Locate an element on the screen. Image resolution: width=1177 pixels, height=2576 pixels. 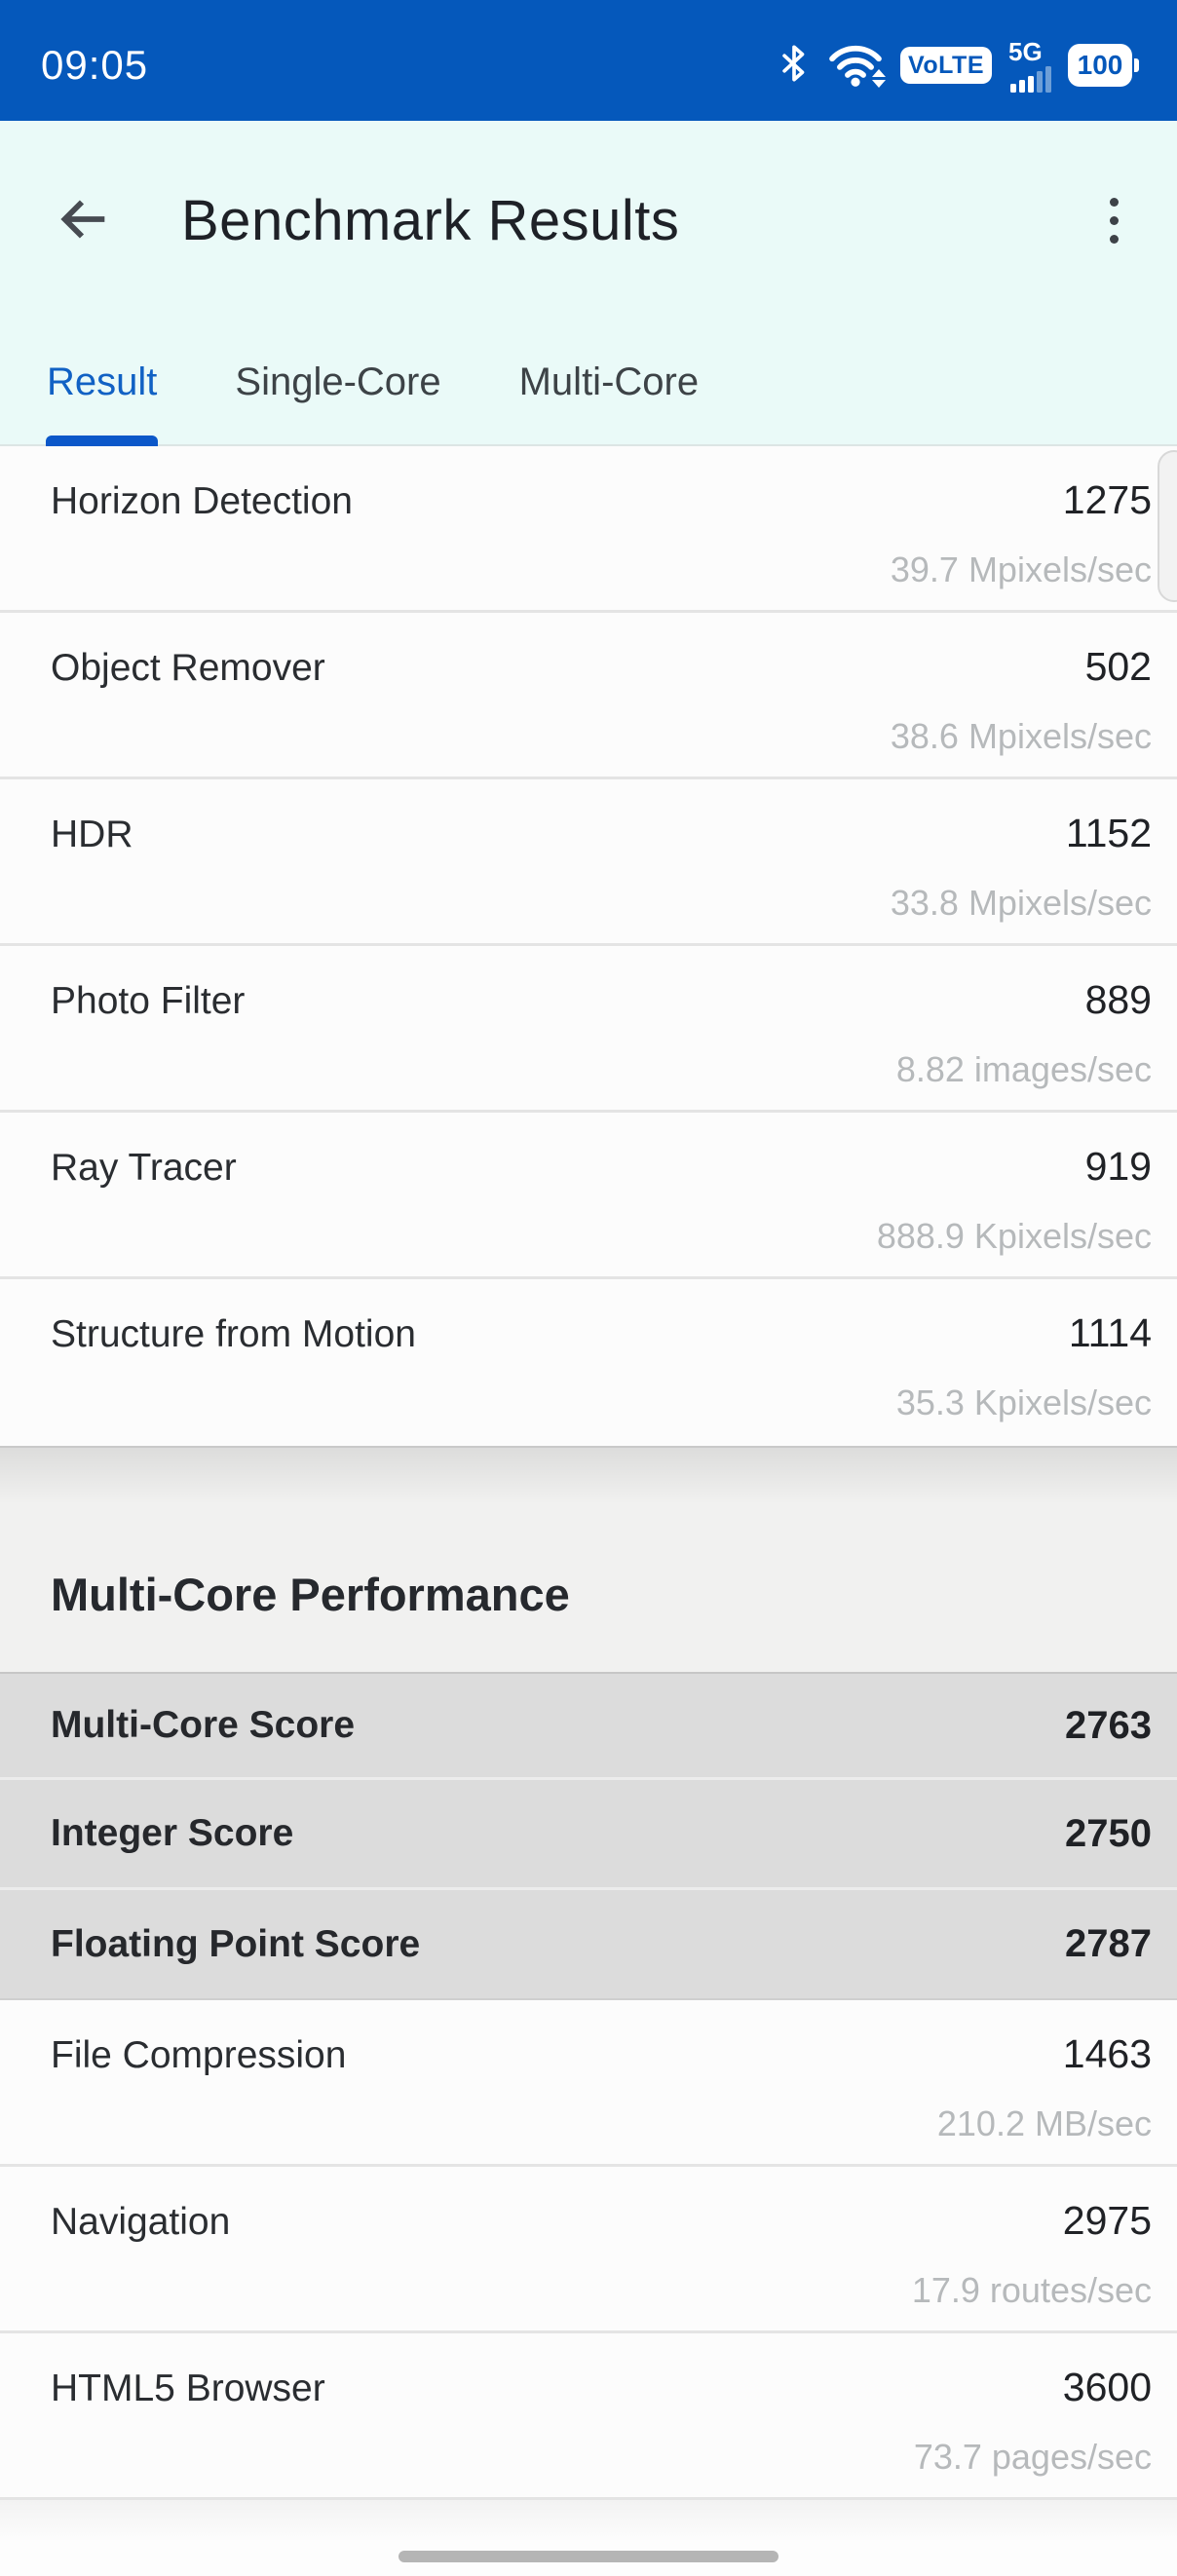
tab-result: Result is located at coordinates (102, 383).